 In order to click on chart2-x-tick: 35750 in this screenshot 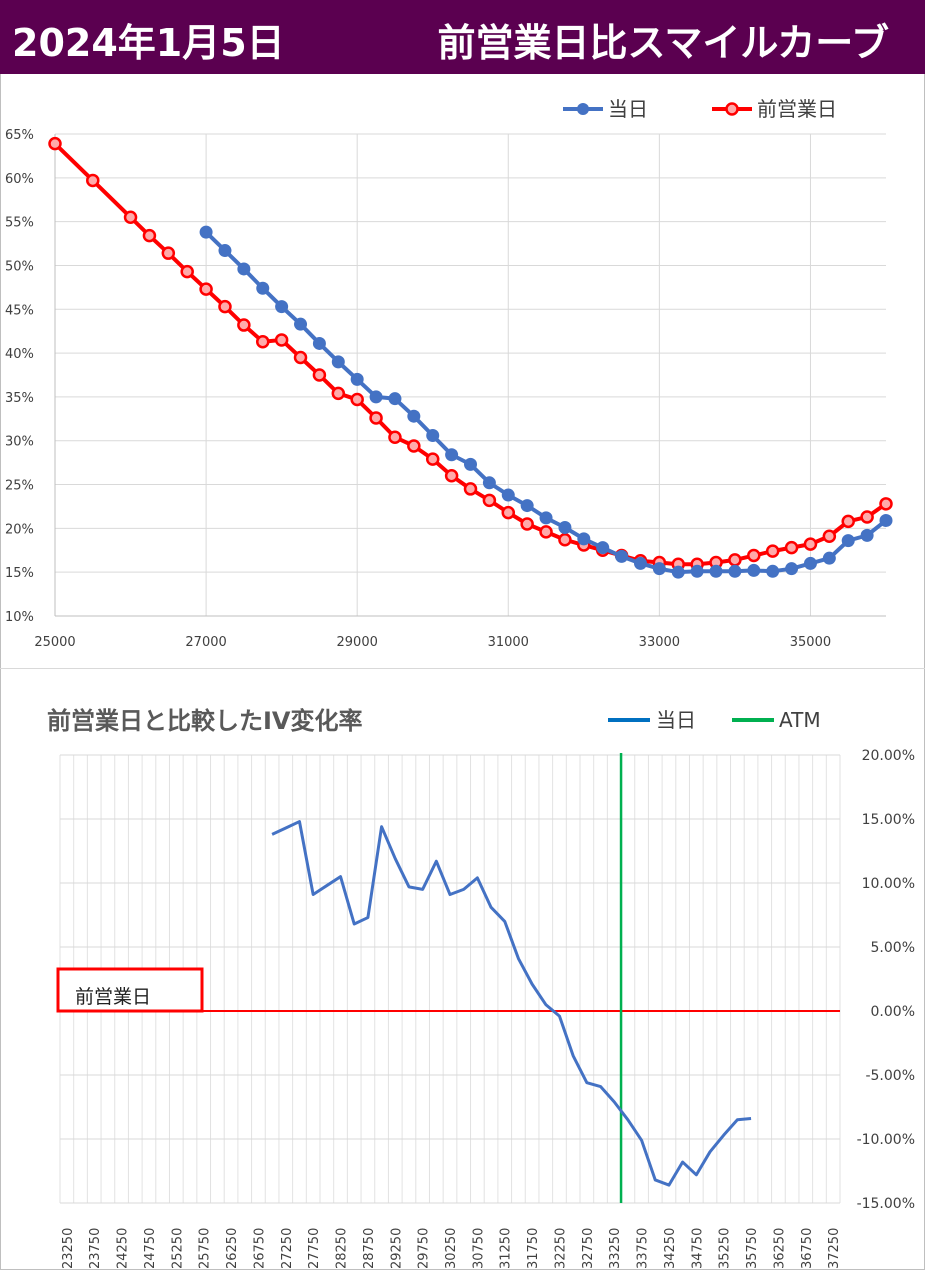, I will do `click(752, 1248)`.